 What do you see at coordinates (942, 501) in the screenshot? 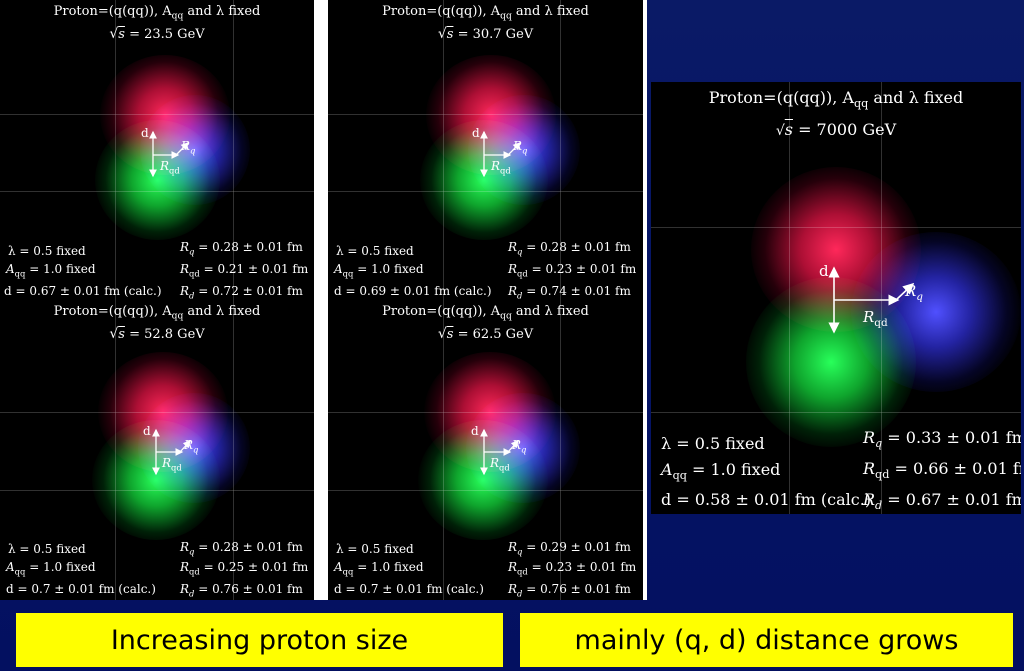
I see `param-rd: Rd = 0.67 ± 0.01 fm` at bounding box center [942, 501].